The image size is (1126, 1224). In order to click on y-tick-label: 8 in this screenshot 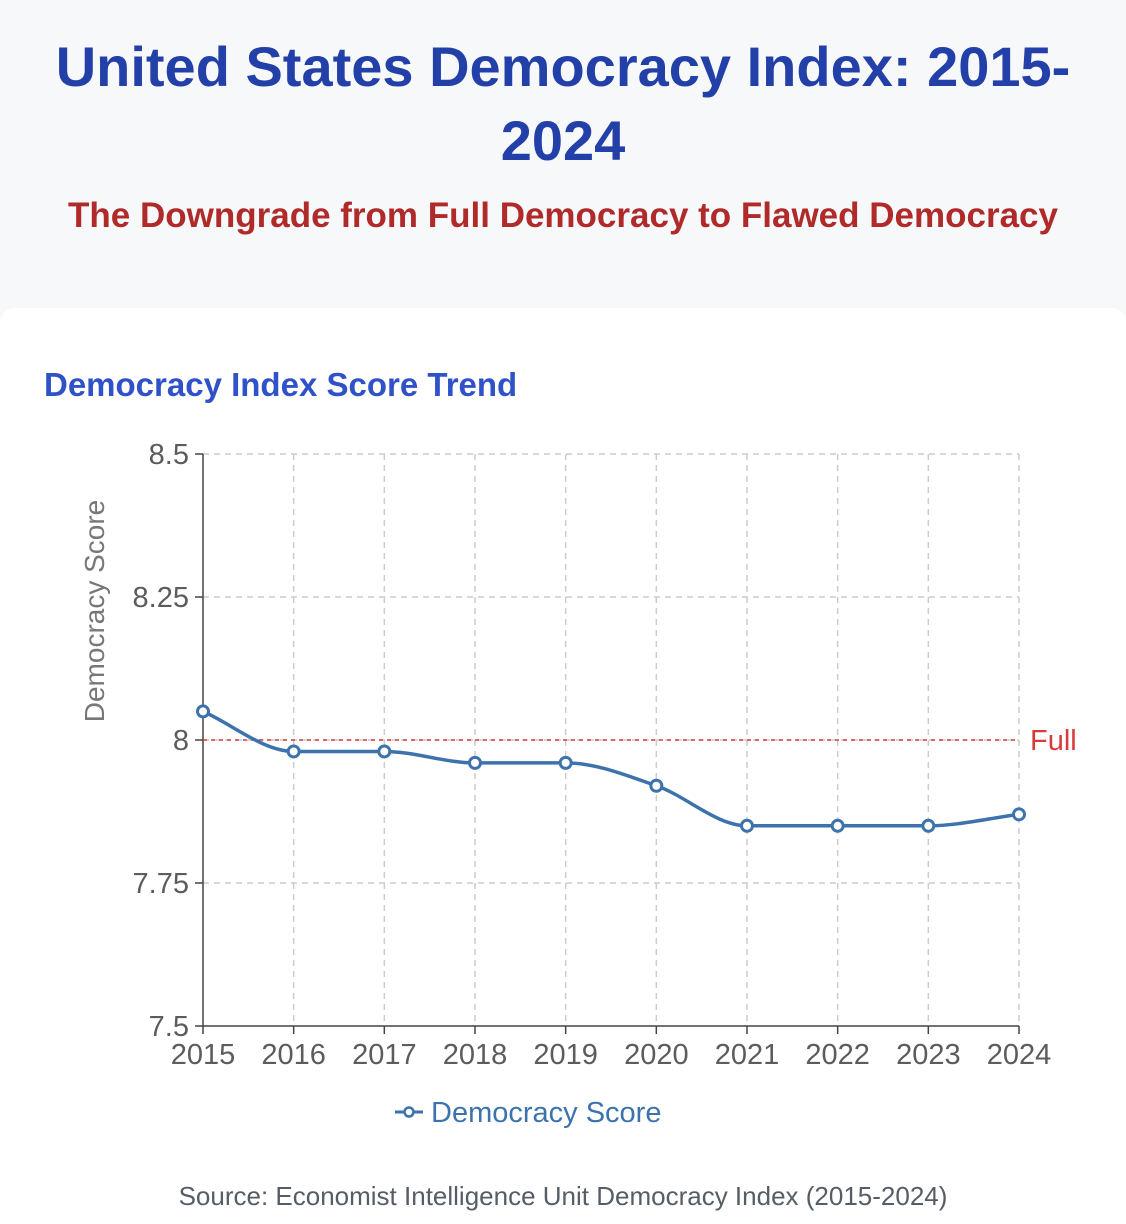, I will do `click(181, 741)`.